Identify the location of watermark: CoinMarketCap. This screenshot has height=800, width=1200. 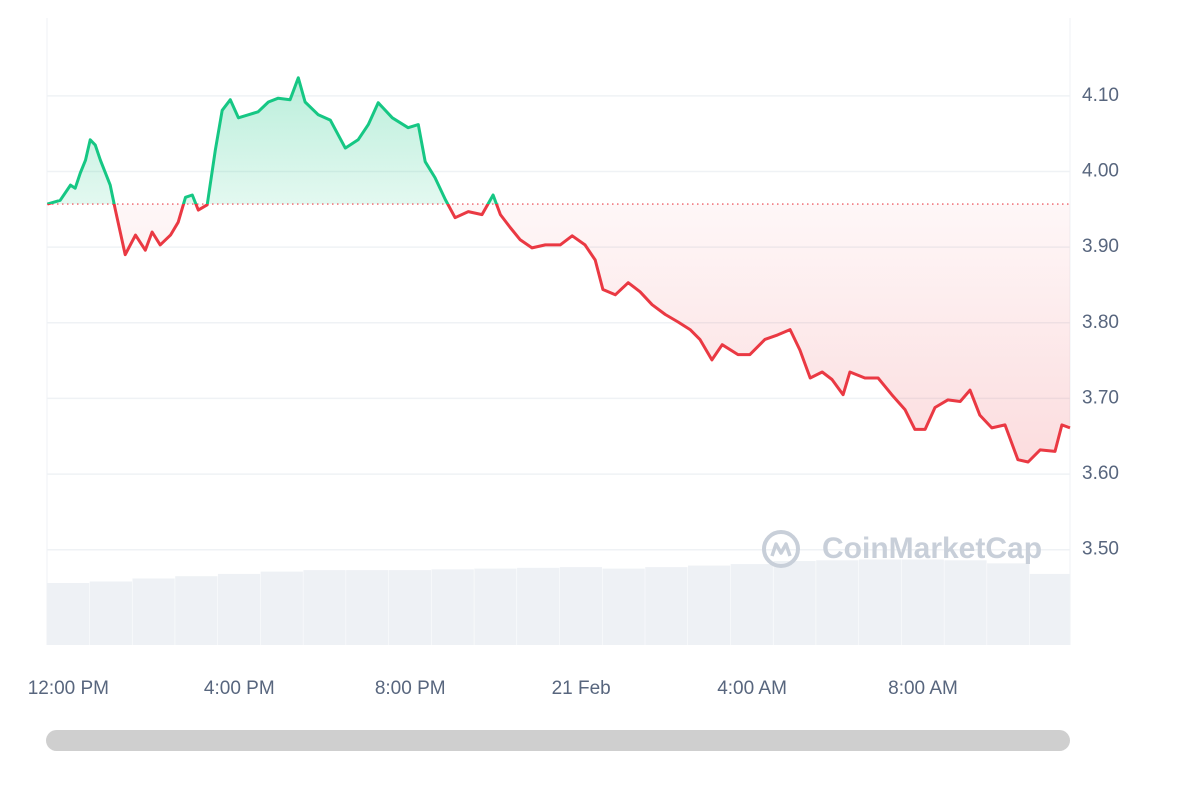
(902, 549).